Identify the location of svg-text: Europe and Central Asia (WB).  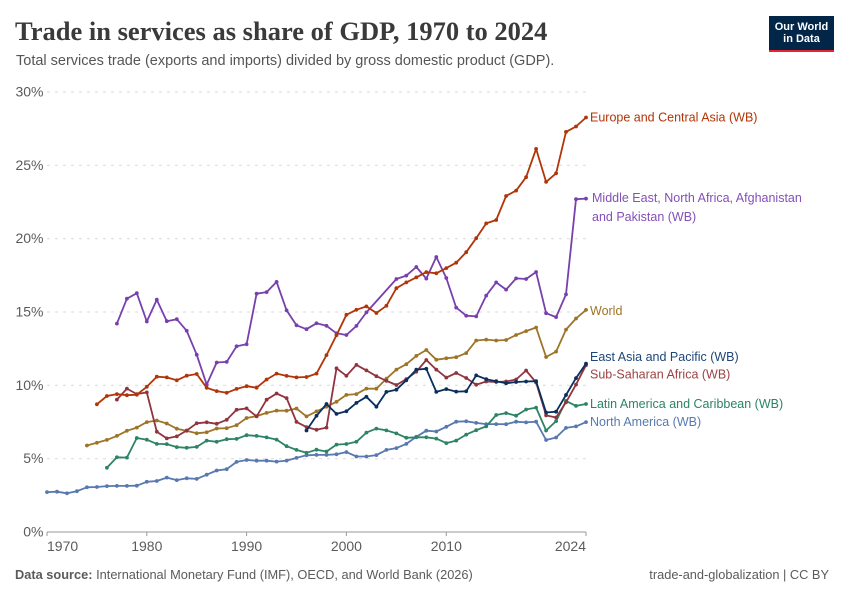
(673, 118).